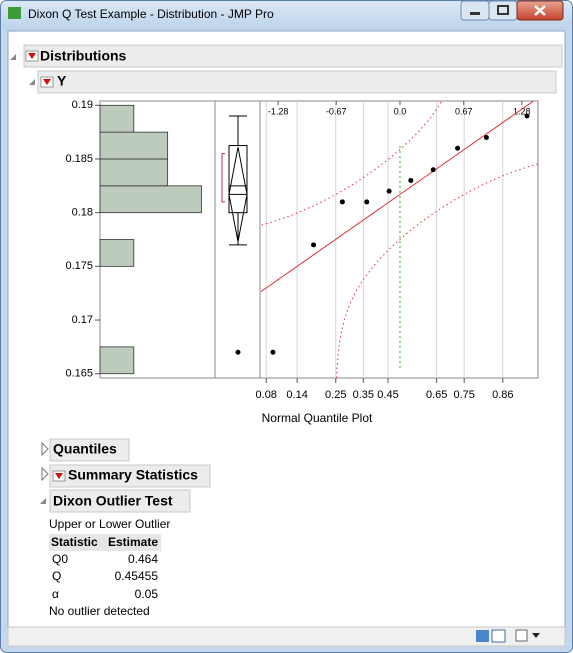  Describe the element at coordinates (286, 15) in the screenshot. I see `title-bar` at that location.